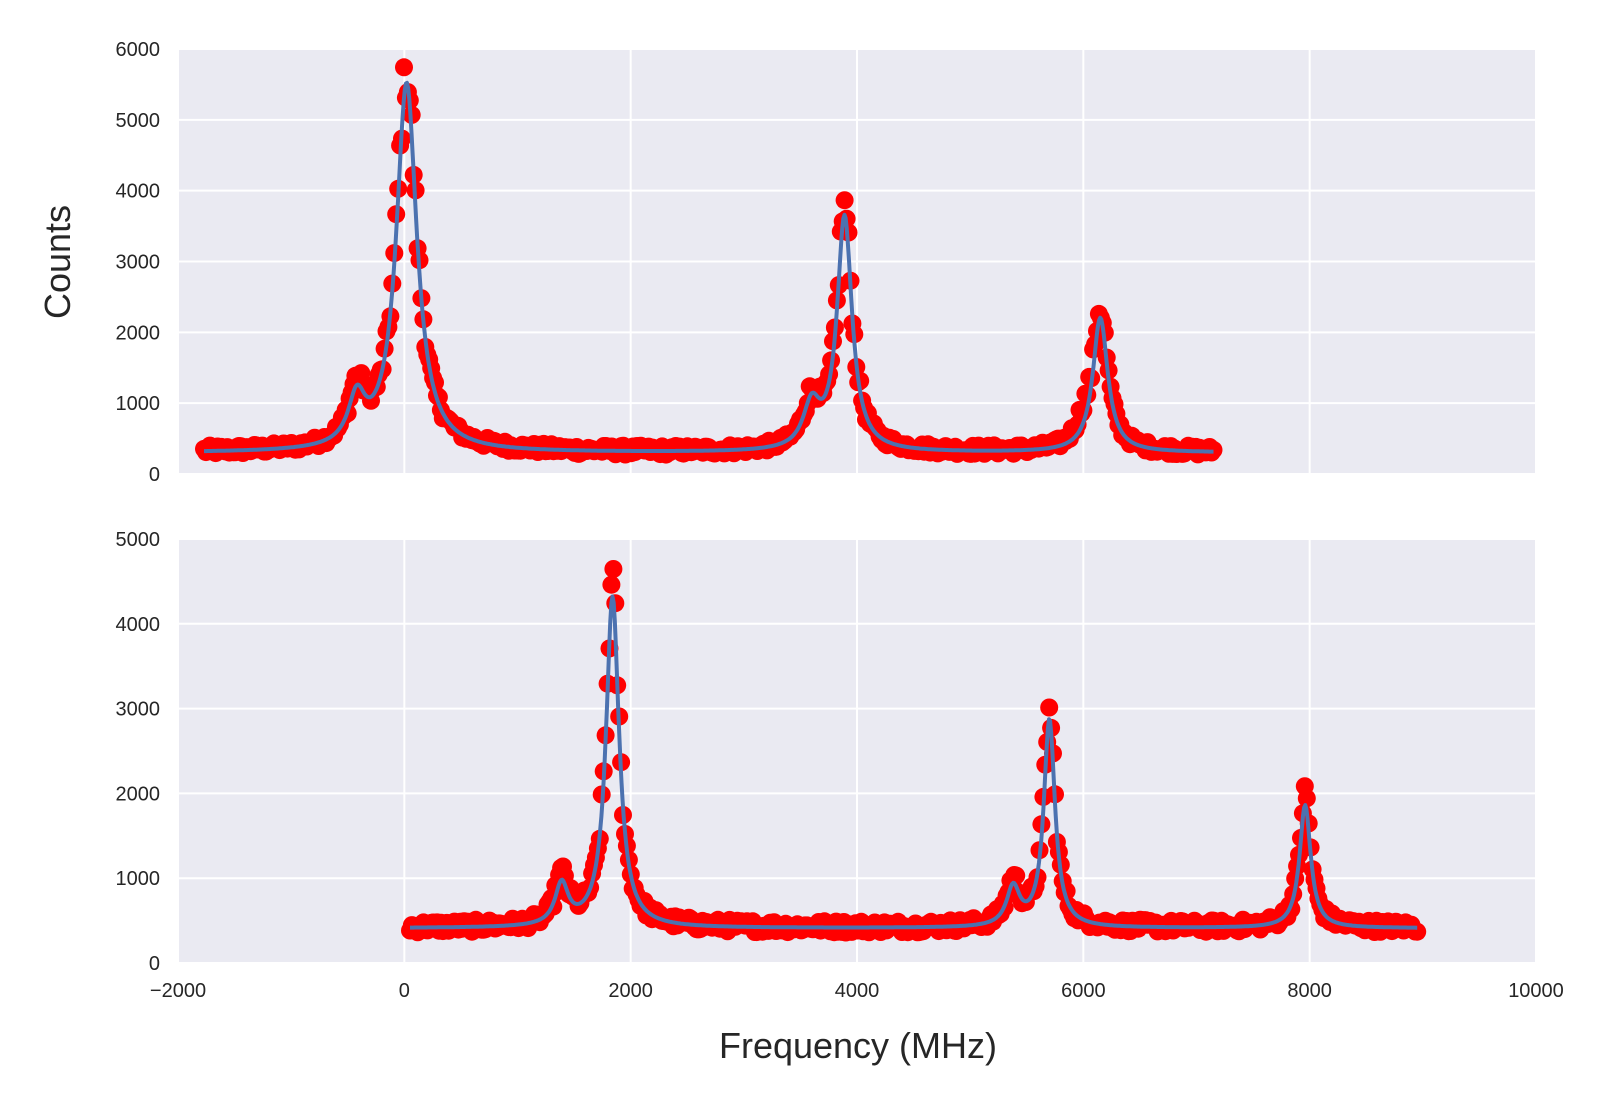  Describe the element at coordinates (630, 991) in the screenshot. I see `x-tick-label: 2000` at that location.